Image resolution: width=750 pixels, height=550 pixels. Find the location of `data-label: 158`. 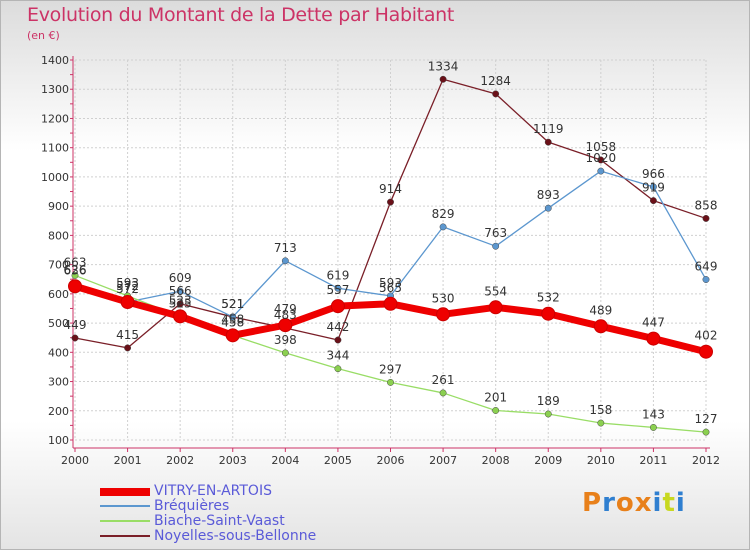

data-label: 158 is located at coordinates (600, 410).